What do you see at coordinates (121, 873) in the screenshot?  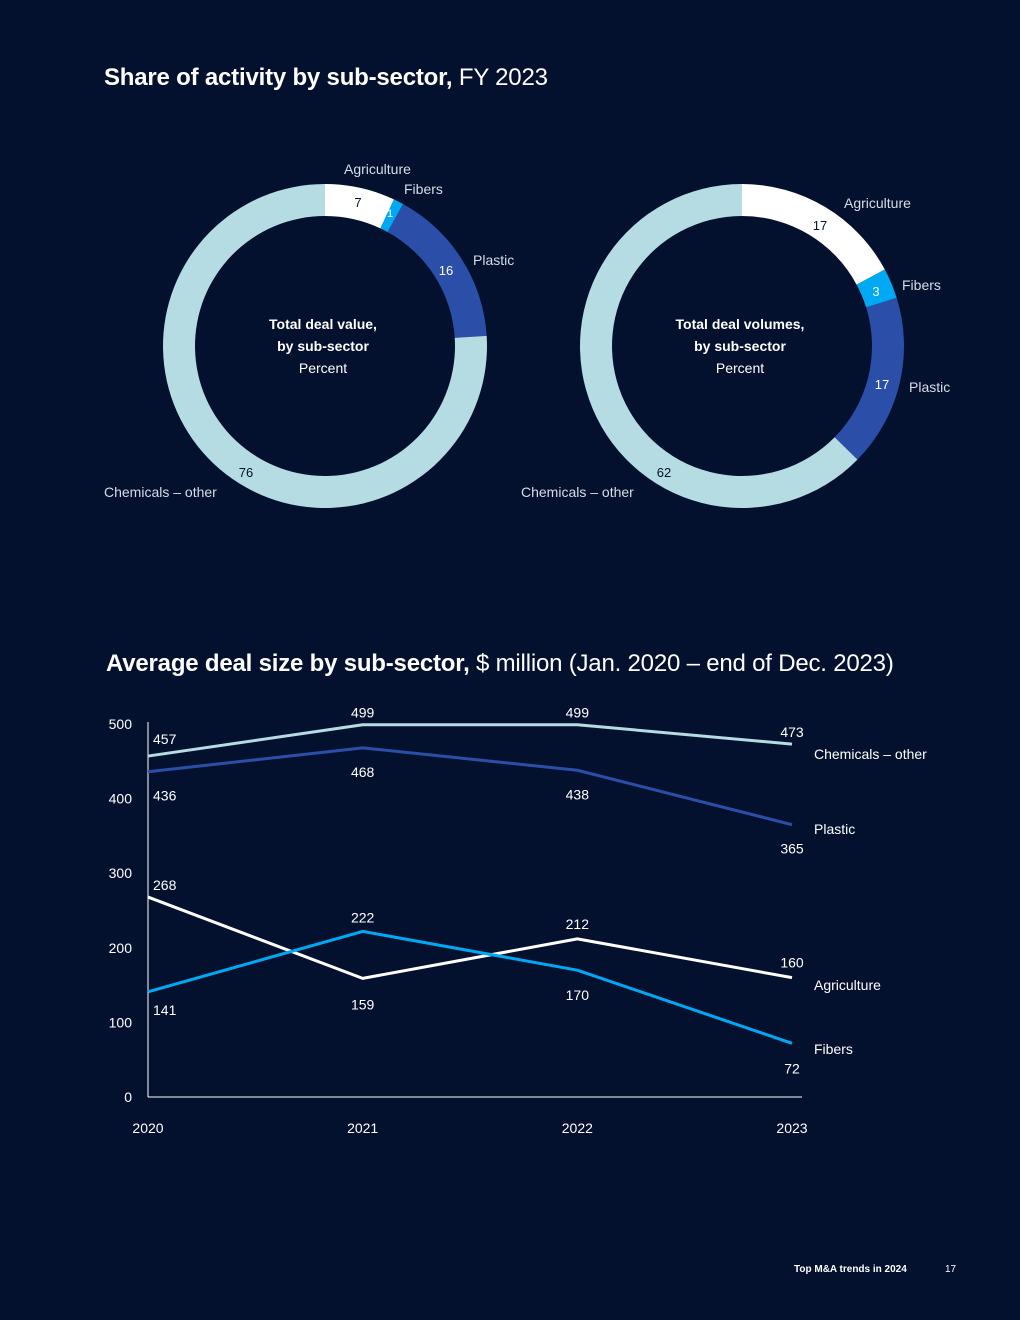 I see `y-tick-label: 300` at bounding box center [121, 873].